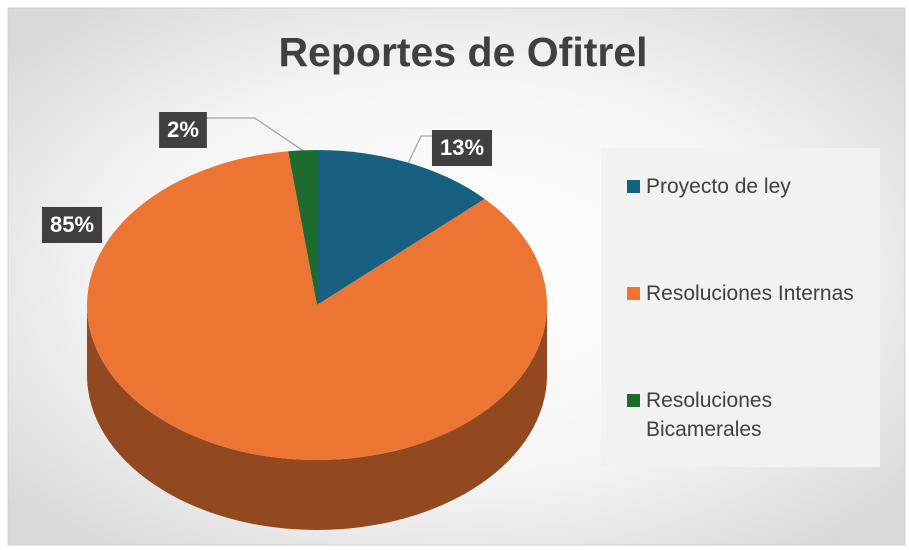 This screenshot has width=909, height=550. I want to click on data-label: 85%, so click(72, 224).